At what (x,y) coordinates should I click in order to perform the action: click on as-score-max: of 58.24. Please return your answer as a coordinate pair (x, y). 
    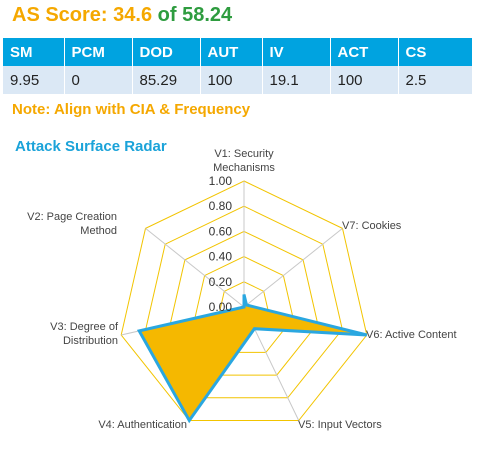
    Looking at the image, I should click on (195, 15).